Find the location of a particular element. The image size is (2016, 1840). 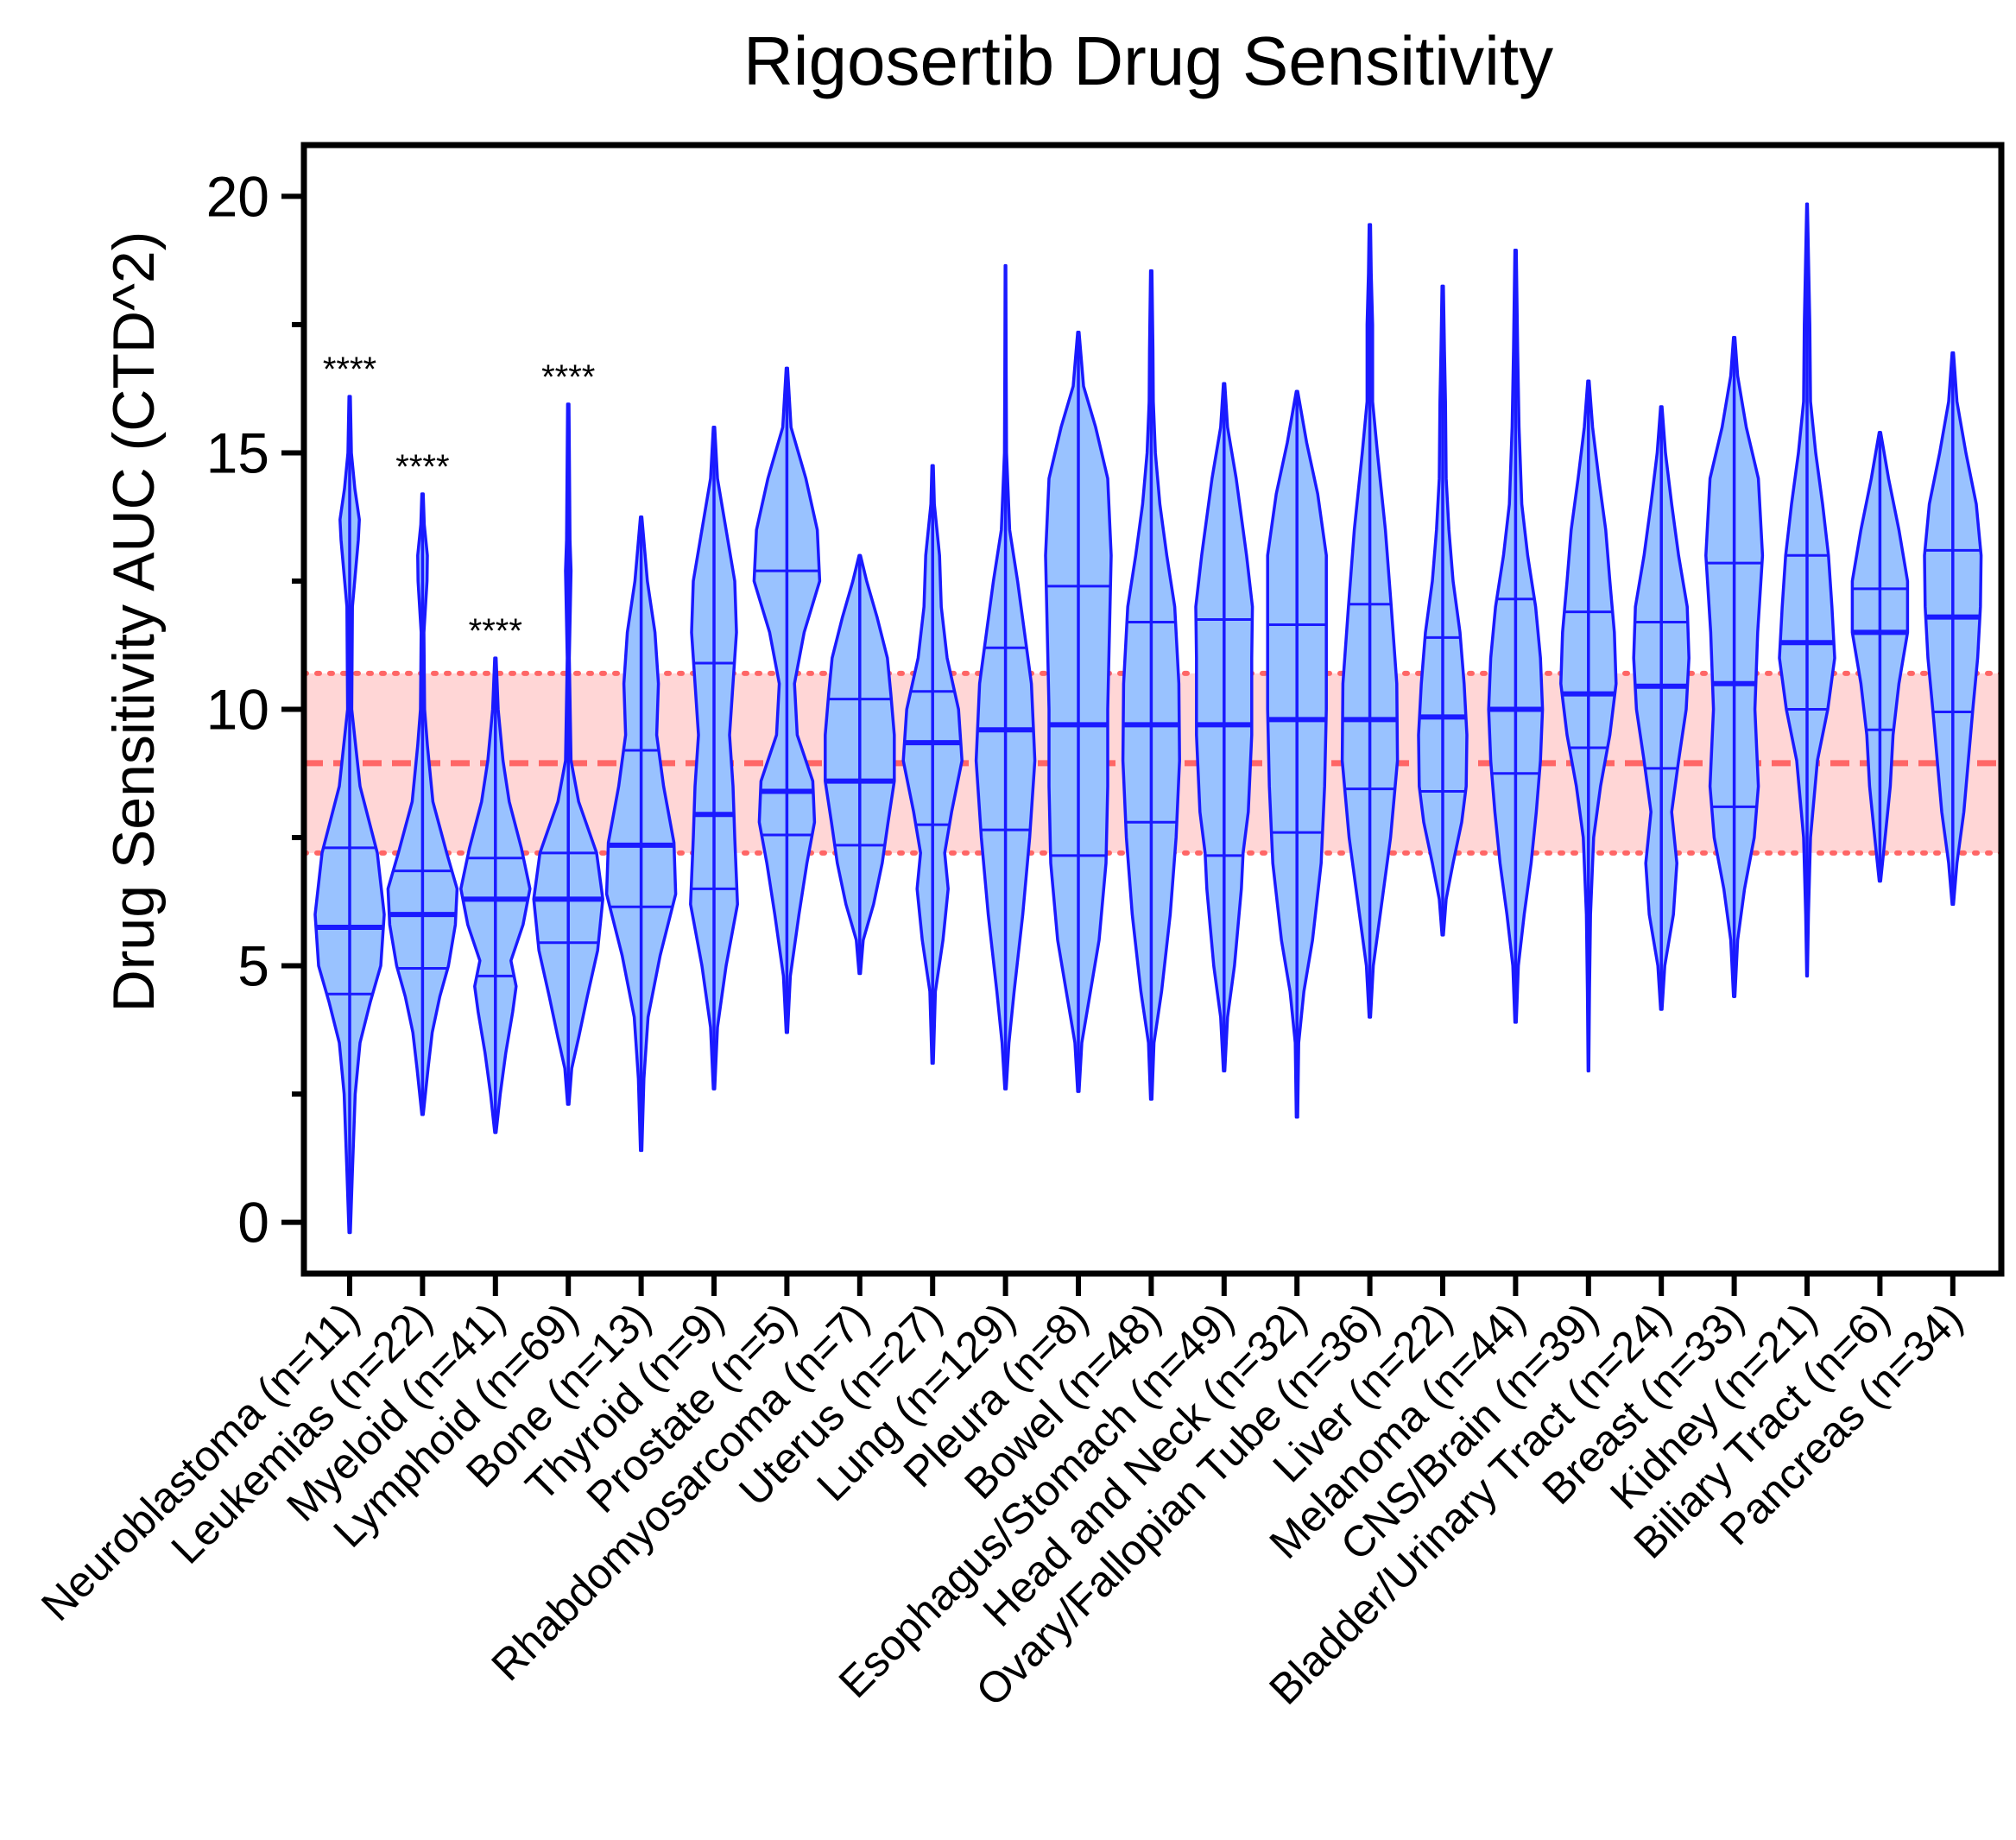

y-tick-label: 0 is located at coordinates (253, 1223).